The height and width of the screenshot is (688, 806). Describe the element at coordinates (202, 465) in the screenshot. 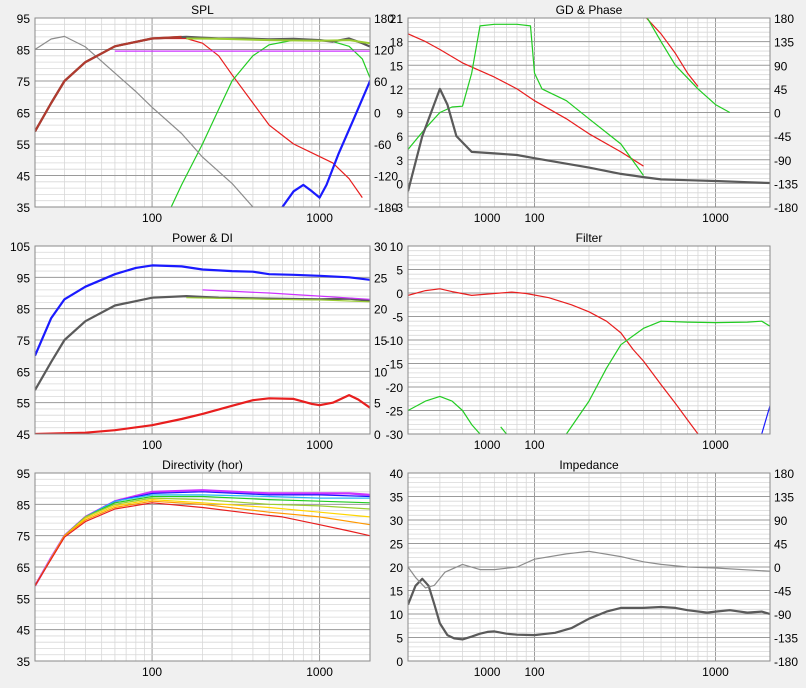

I see `chart-title: Directivity (hor)` at that location.